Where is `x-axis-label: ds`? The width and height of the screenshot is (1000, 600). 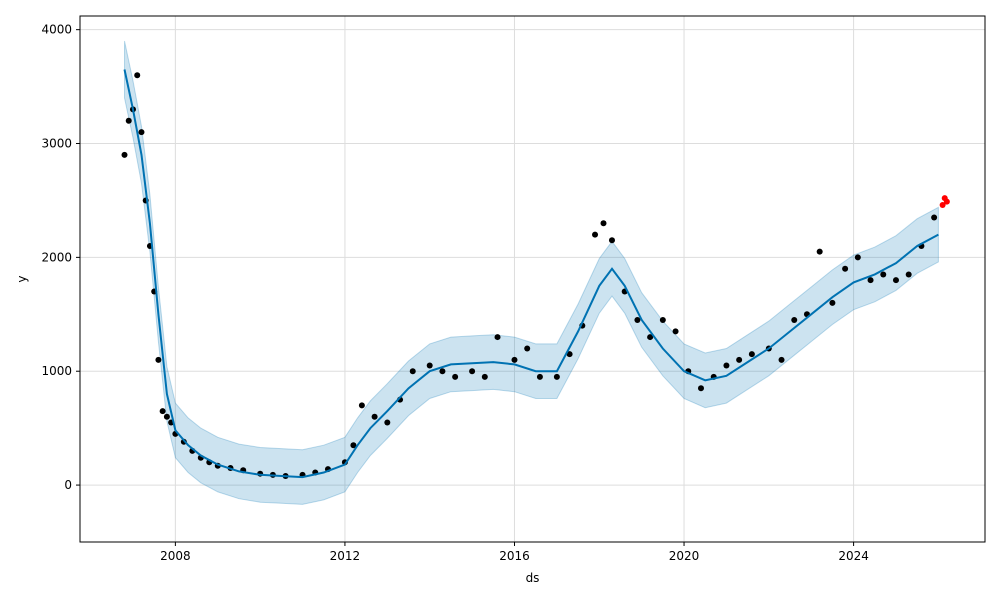 x-axis-label: ds is located at coordinates (533, 578).